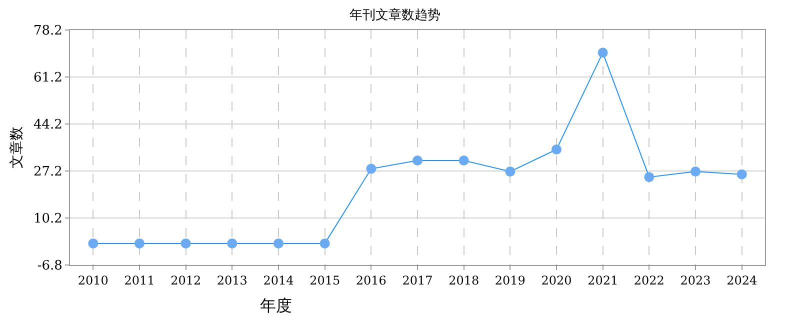  What do you see at coordinates (556, 280) in the screenshot?
I see `x-tick-label: 2020` at bounding box center [556, 280].